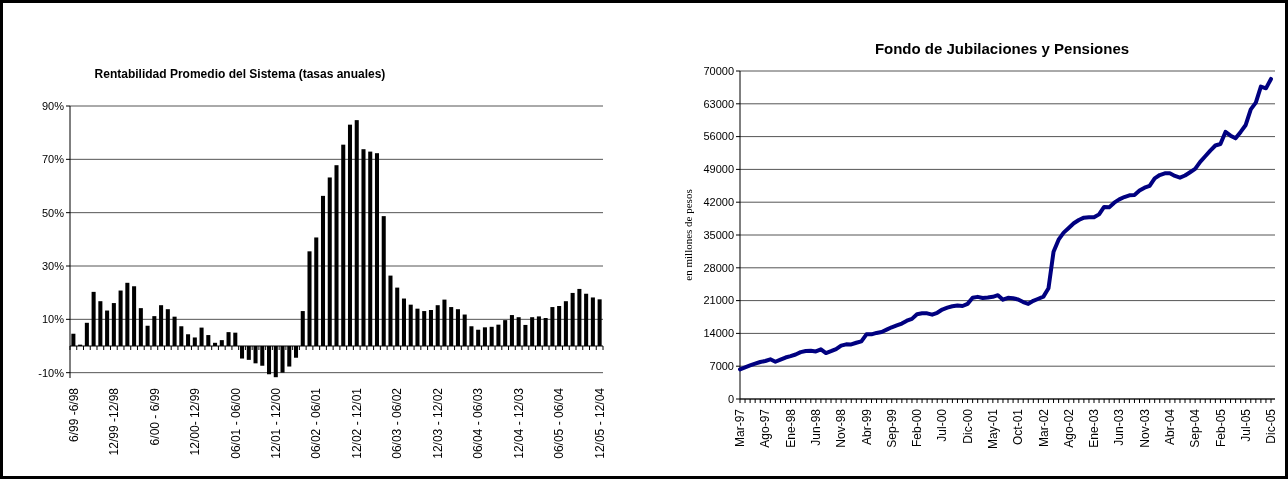 The width and height of the screenshot is (1288, 479). What do you see at coordinates (1271, 426) in the screenshot?
I see `x-tick-label: Dic-05` at bounding box center [1271, 426].